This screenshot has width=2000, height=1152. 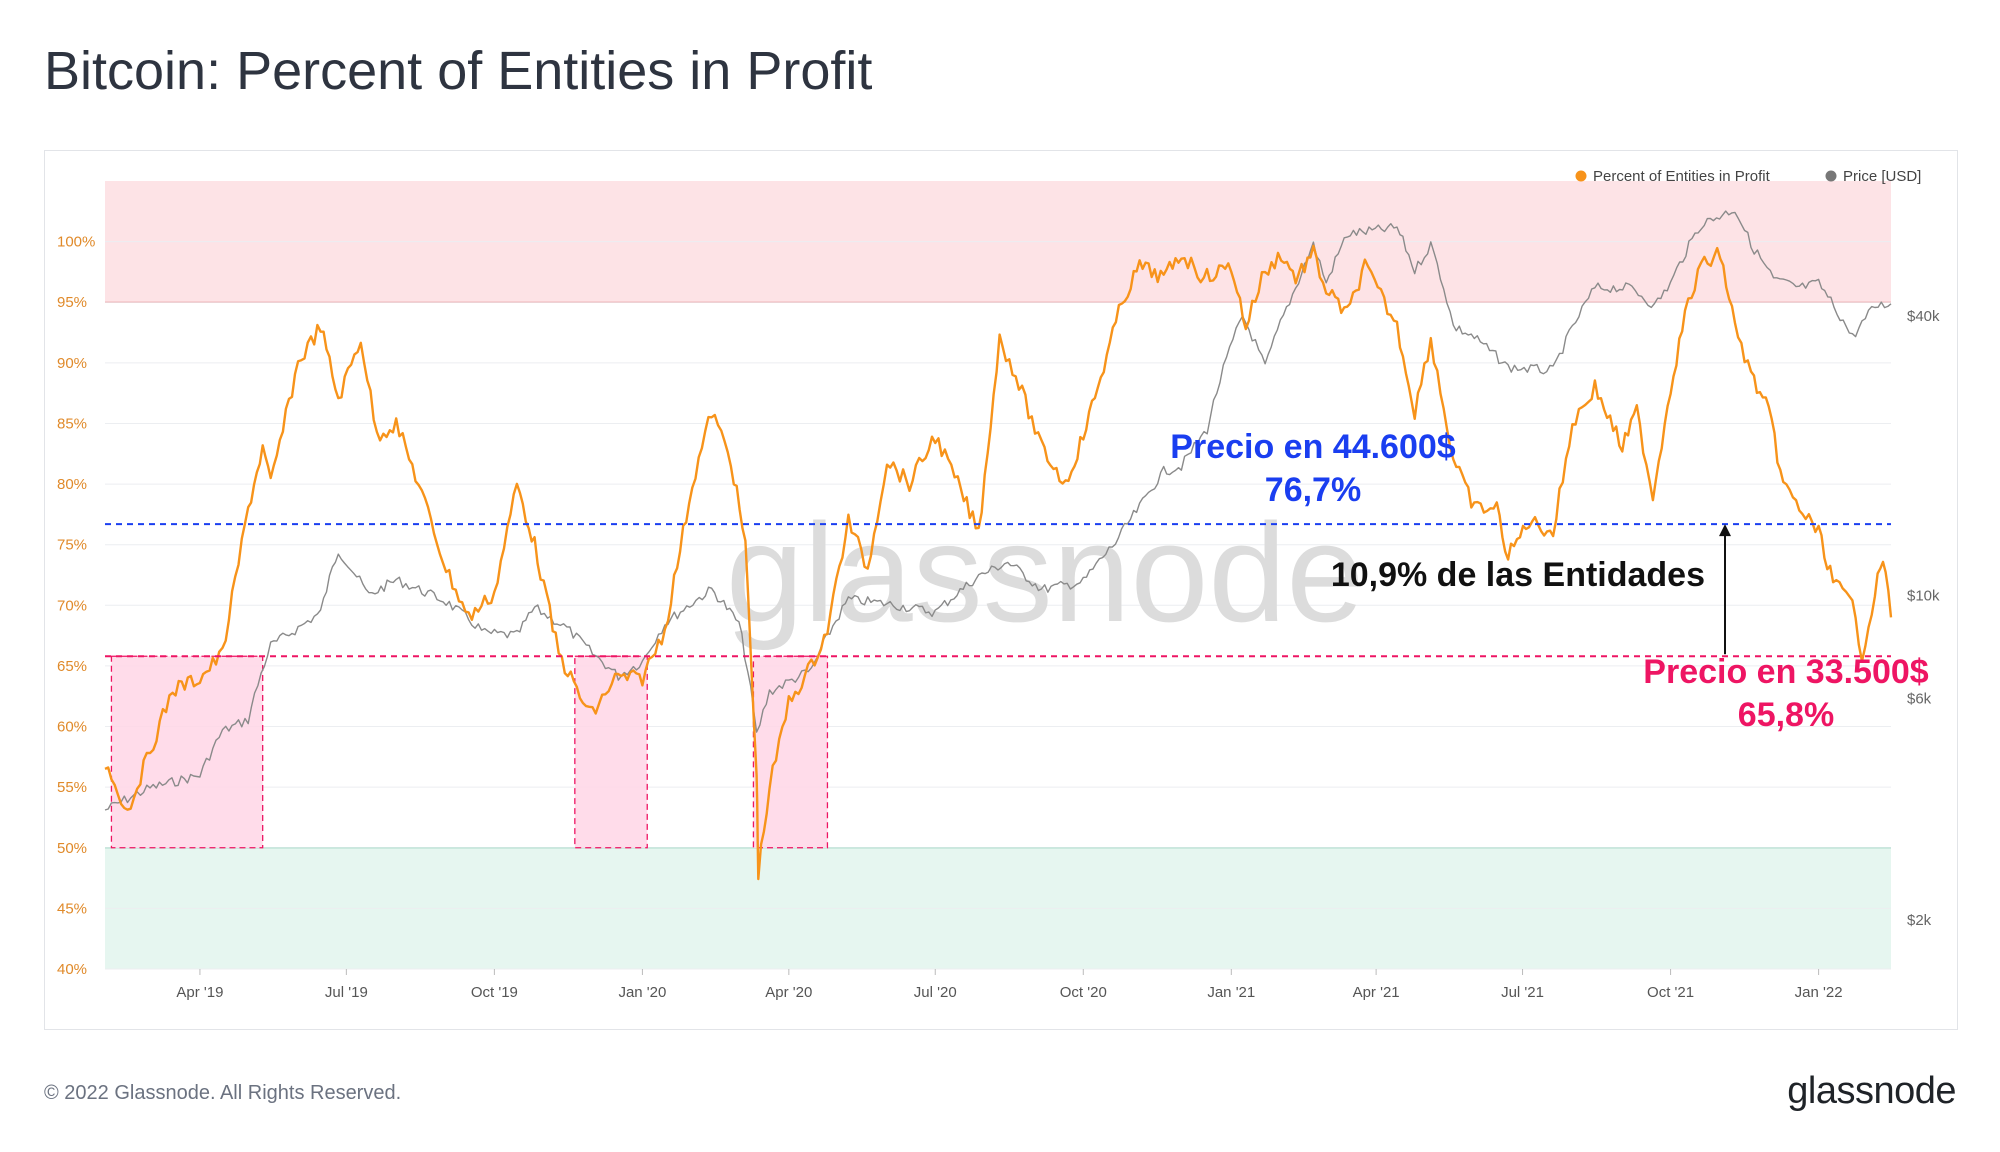 I want to click on y-left-tick-label: 50%, so click(x=72, y=848).